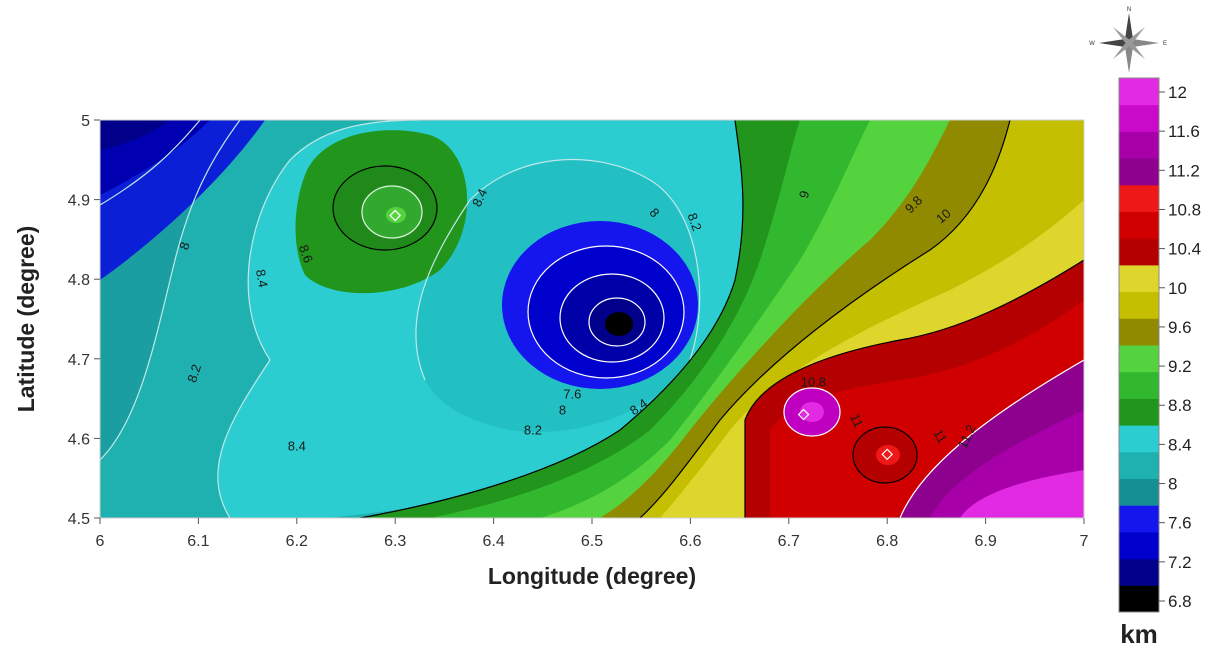 This screenshot has height=650, width=1221. What do you see at coordinates (297, 541) in the screenshot?
I see `x-tick-label: 6.2` at bounding box center [297, 541].